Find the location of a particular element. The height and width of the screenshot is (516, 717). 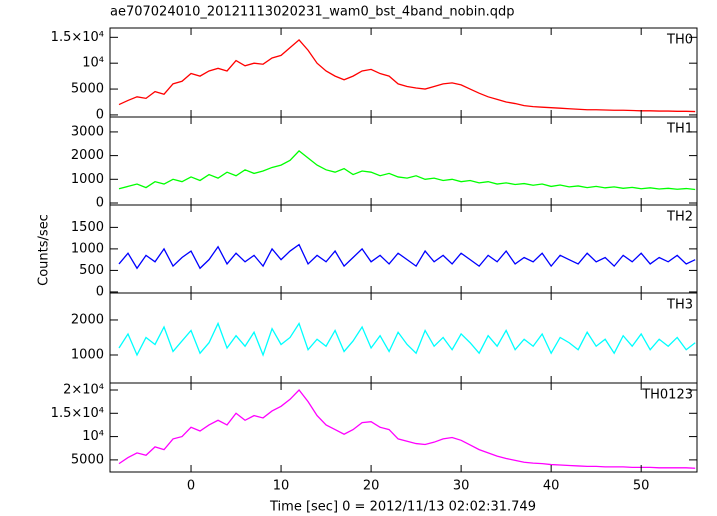

series-label: TH1 is located at coordinates (679, 129).